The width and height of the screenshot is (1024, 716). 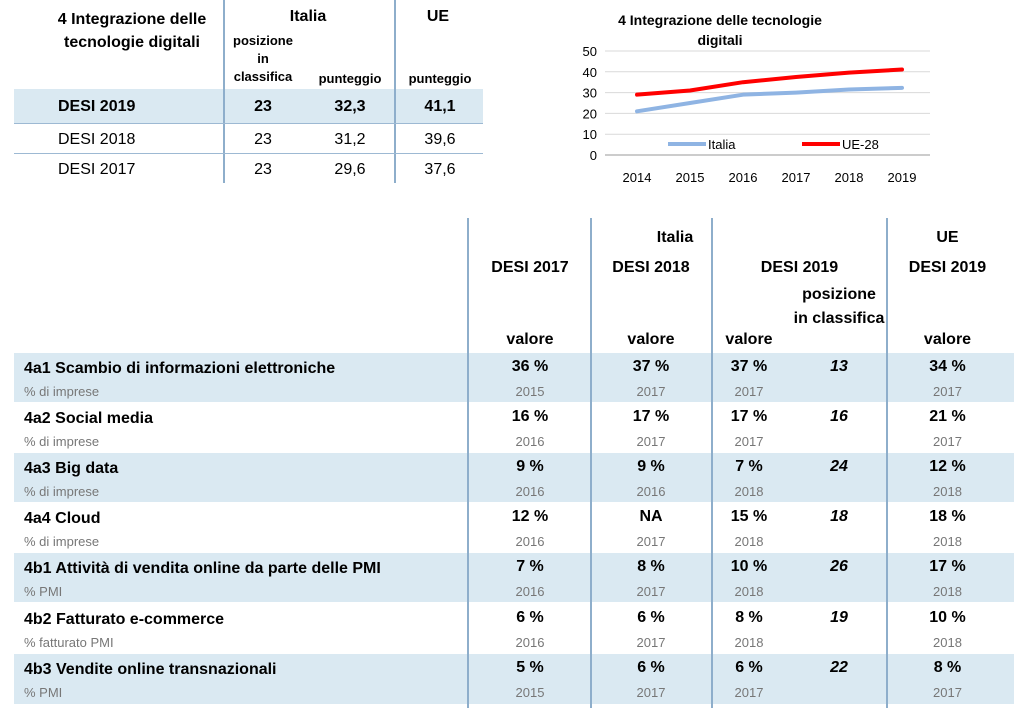 What do you see at coordinates (947, 267) in the screenshot?
I see `col-eu-desi-2019: DESI 2019` at bounding box center [947, 267].